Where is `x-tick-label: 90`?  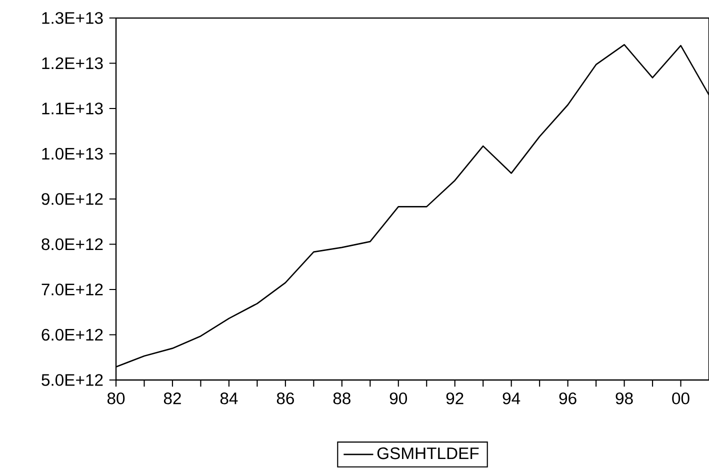 x-tick-label: 90 is located at coordinates (398, 398).